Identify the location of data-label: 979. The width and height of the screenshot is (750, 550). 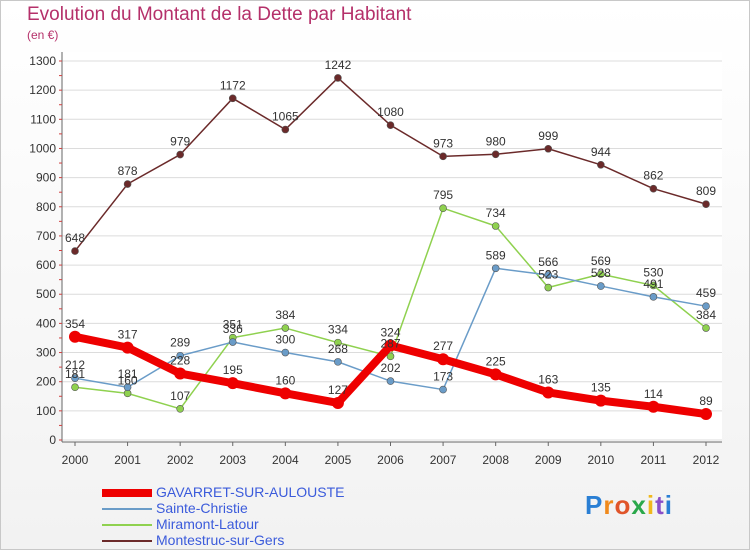
(180, 142).